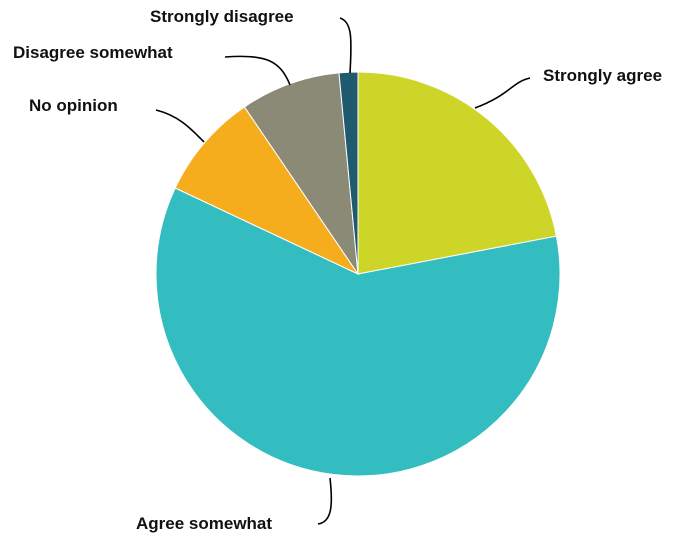 This screenshot has height=541, width=693. What do you see at coordinates (325, 501) in the screenshot?
I see `leader-line-agree-somewhat` at bounding box center [325, 501].